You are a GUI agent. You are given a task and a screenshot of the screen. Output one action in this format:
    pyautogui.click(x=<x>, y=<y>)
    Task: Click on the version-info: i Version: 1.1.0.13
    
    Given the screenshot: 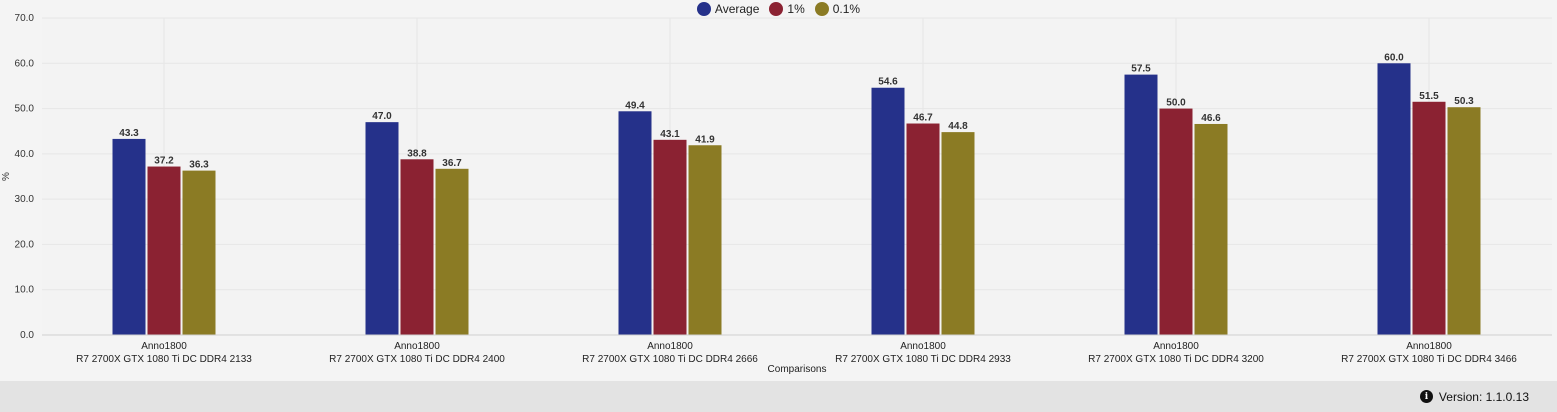 What is the action you would take?
    pyautogui.click(x=1474, y=396)
    